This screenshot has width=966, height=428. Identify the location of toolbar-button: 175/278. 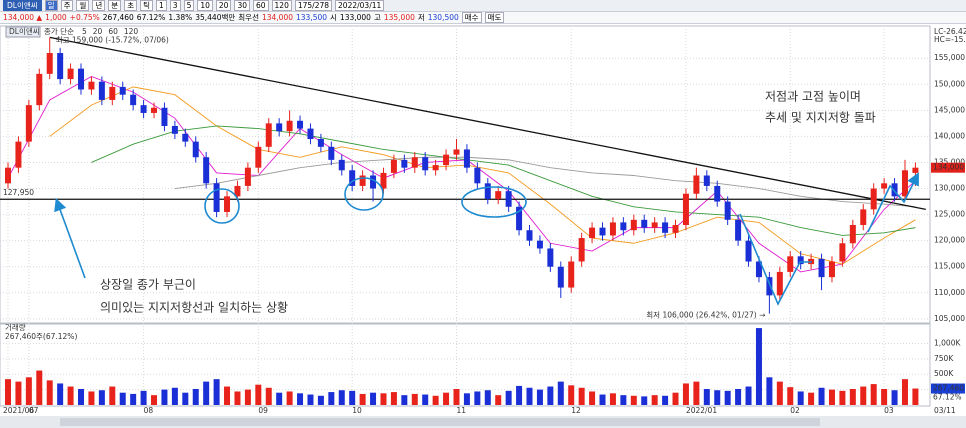
(313, 5).